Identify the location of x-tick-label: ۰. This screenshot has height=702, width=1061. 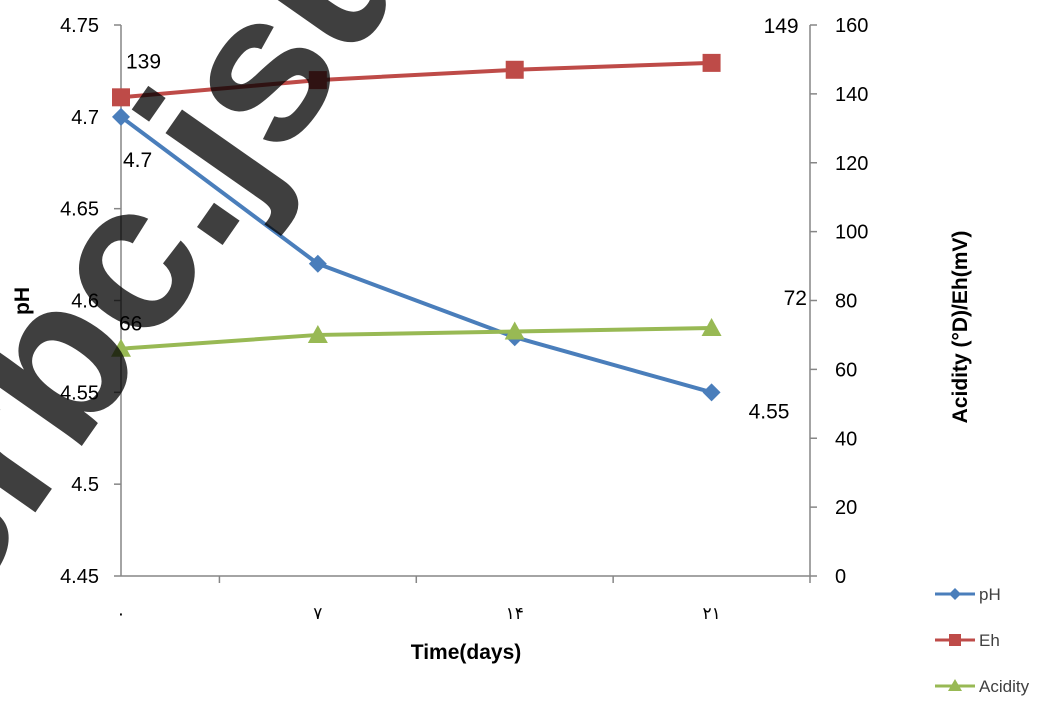
(120, 614).